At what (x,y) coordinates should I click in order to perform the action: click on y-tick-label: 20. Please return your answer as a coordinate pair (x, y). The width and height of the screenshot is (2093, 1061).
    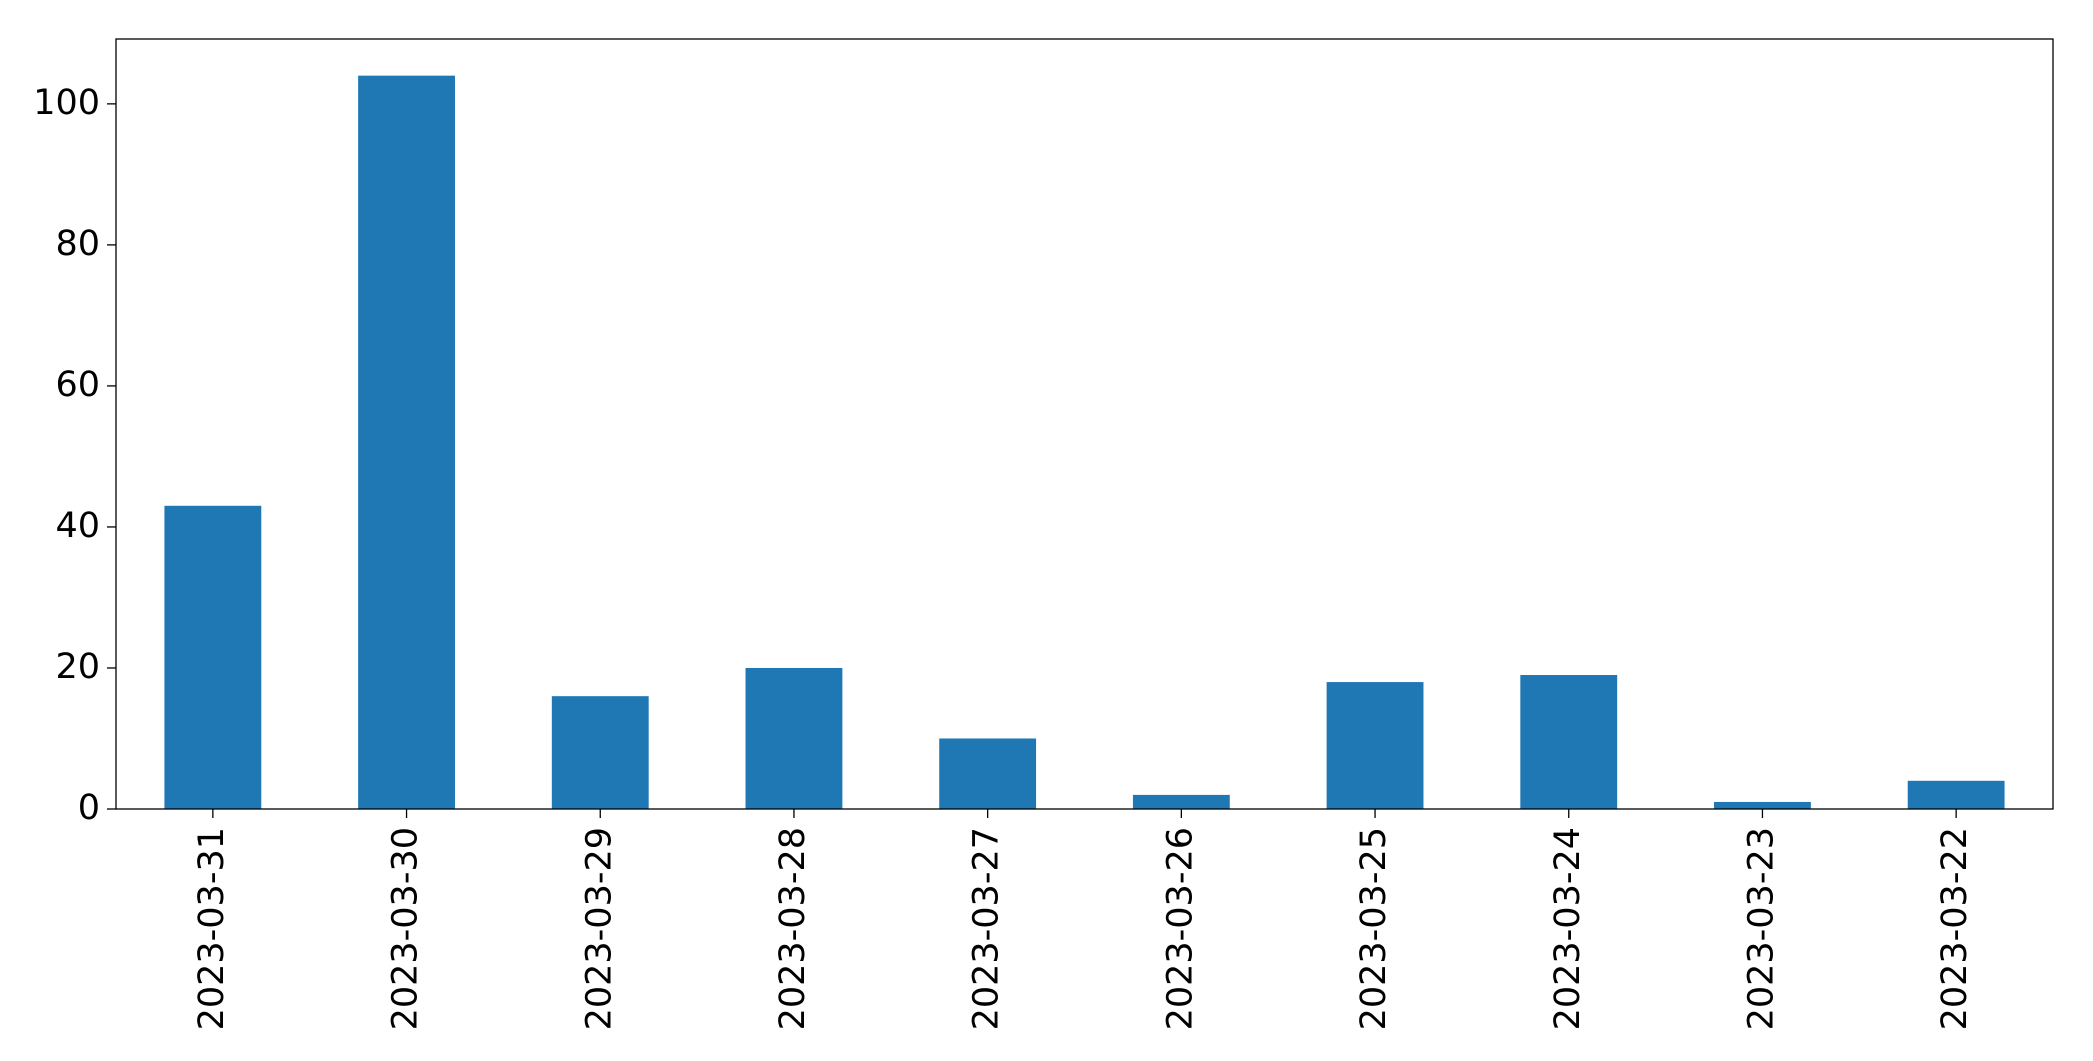
    Looking at the image, I should click on (77, 667).